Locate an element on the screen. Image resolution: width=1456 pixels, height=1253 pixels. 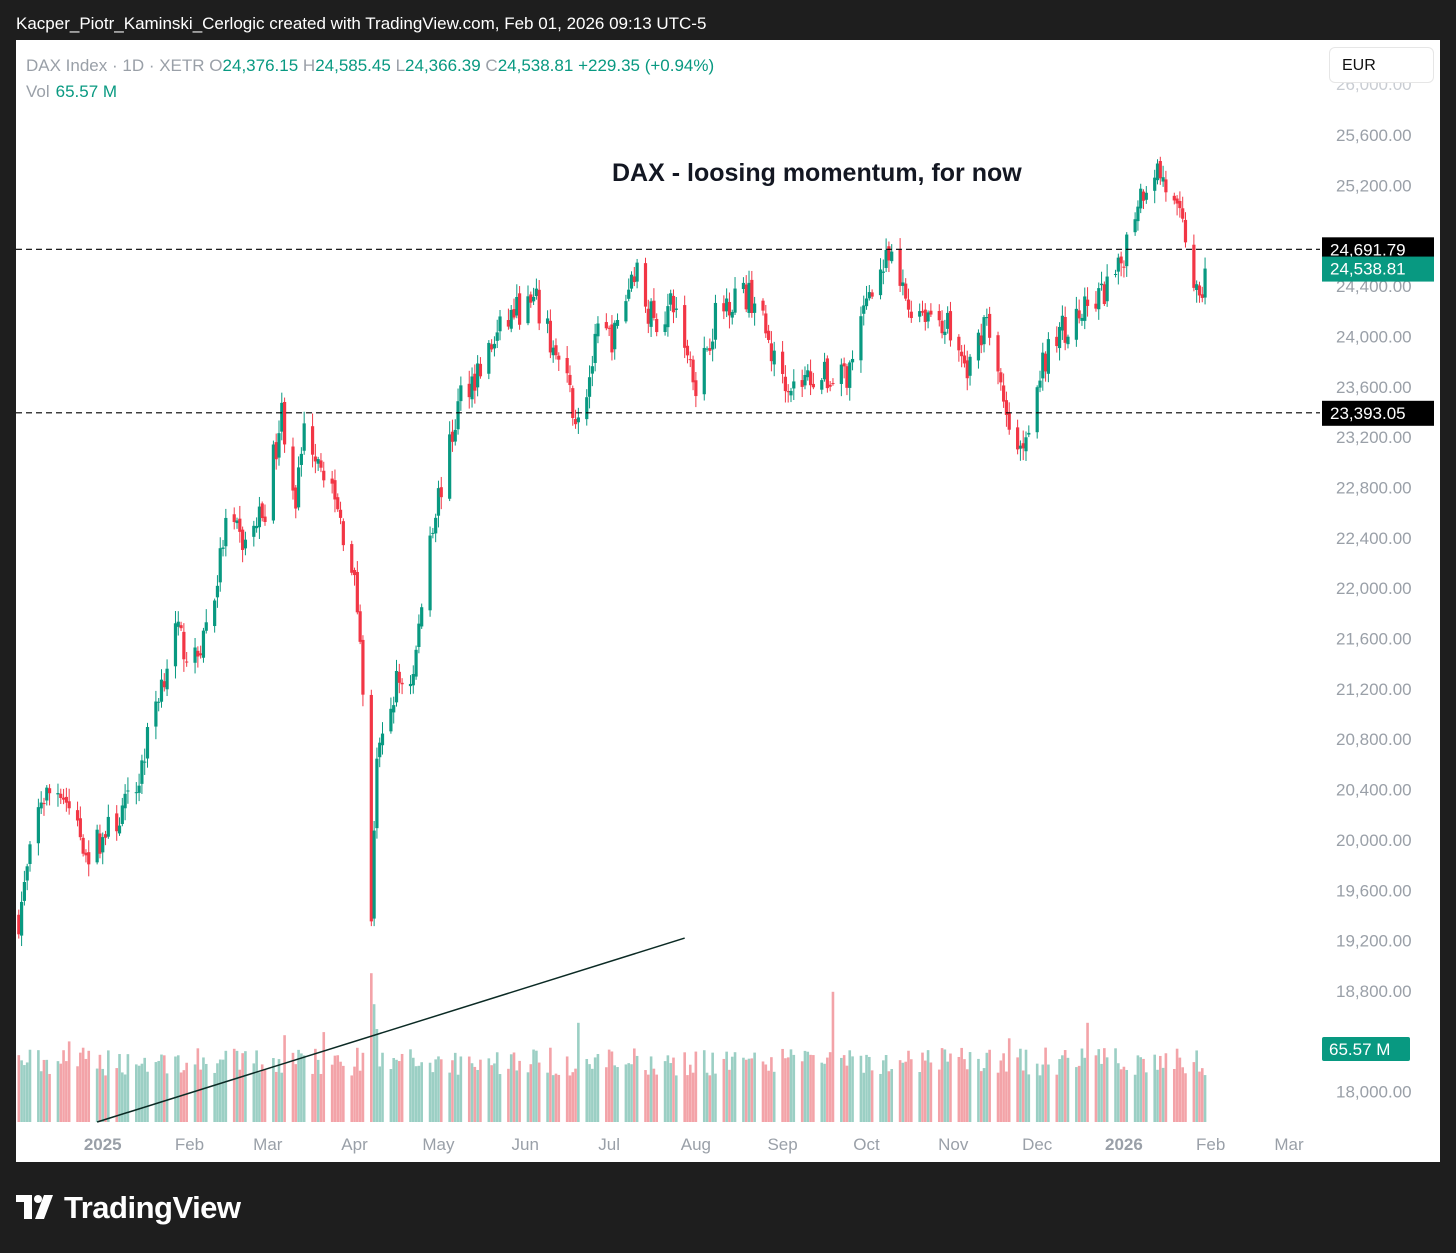
y-tick-label: 23,600.00 is located at coordinates (1374, 387).